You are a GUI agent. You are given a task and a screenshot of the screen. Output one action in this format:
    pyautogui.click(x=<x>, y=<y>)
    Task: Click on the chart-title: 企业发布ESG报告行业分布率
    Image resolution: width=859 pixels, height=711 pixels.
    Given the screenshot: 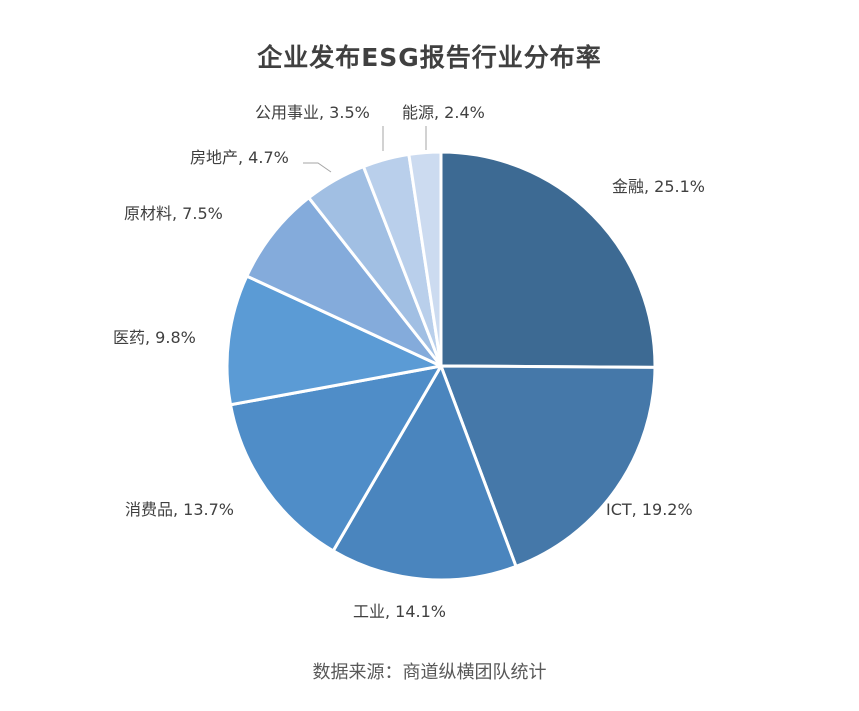 What is the action you would take?
    pyautogui.click(x=429, y=57)
    